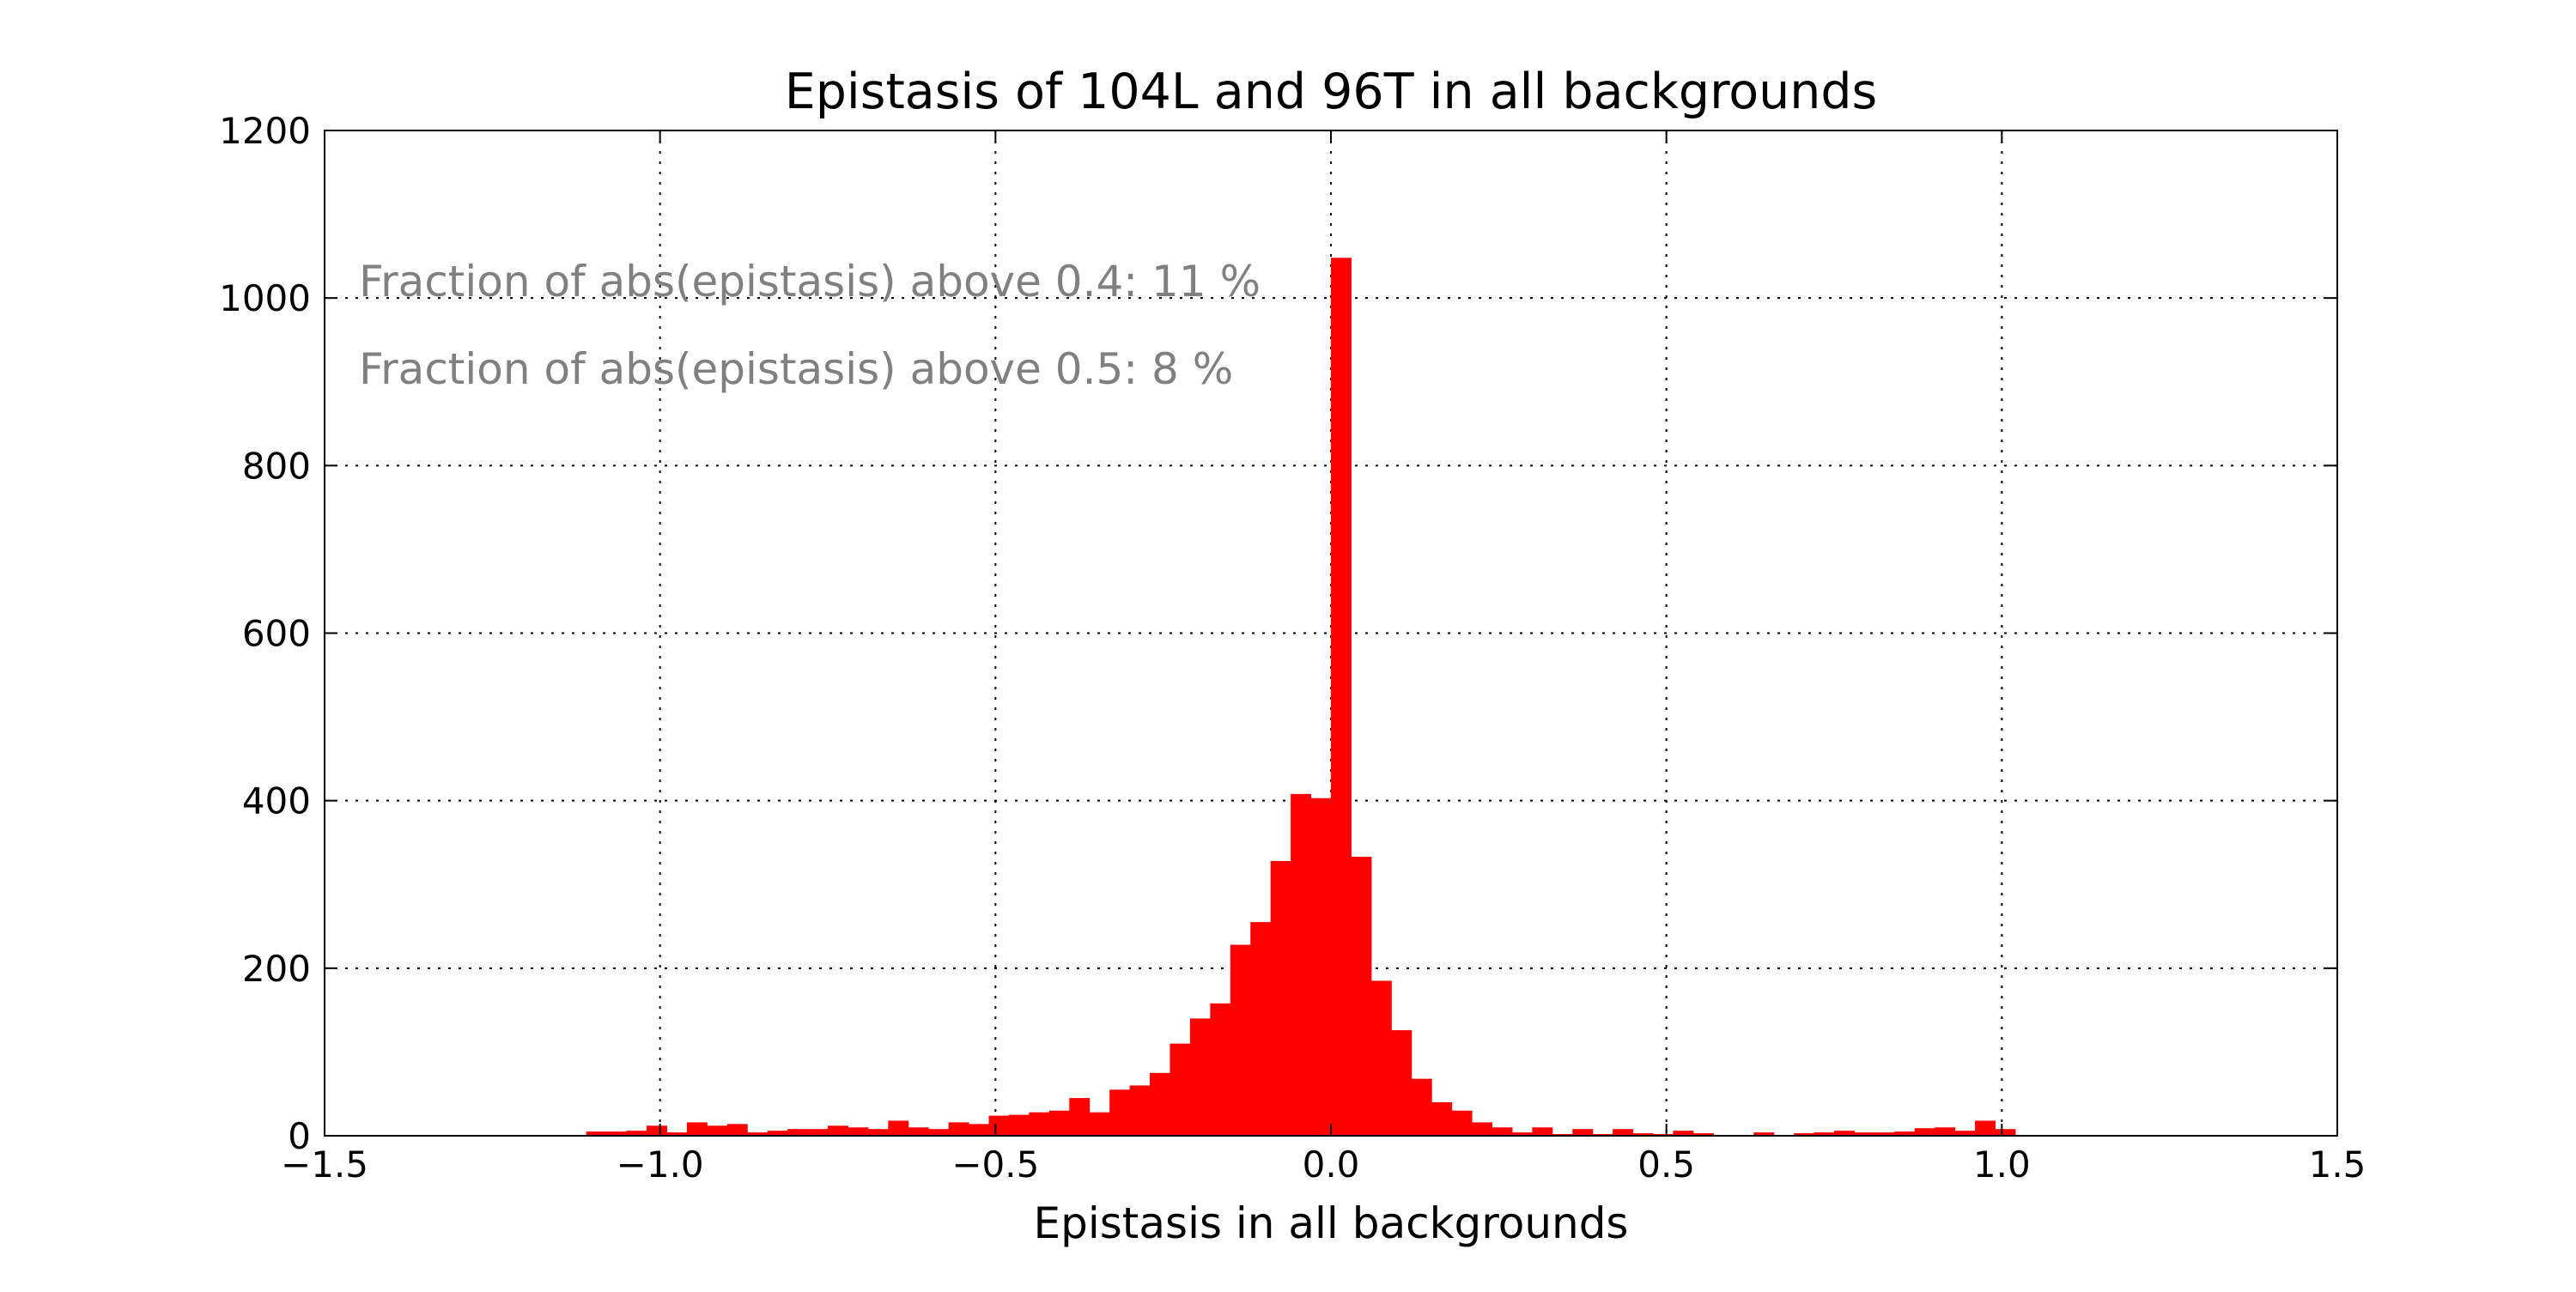  Describe the element at coordinates (300, 1136) in the screenshot. I see `y-tick-label-0: 0` at that location.